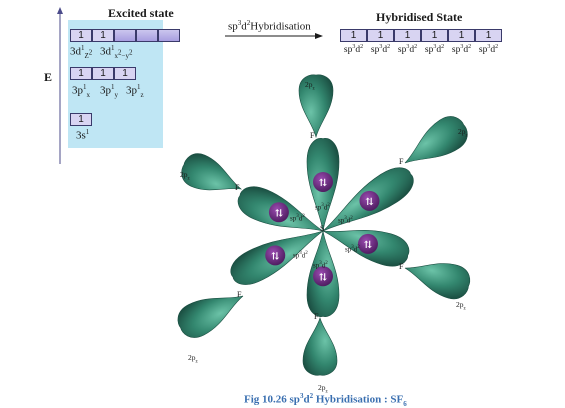 This screenshot has height=408, width=565. Describe the element at coordinates (322, 228) in the screenshot. I see `sulfur-atom-label: S` at that location.